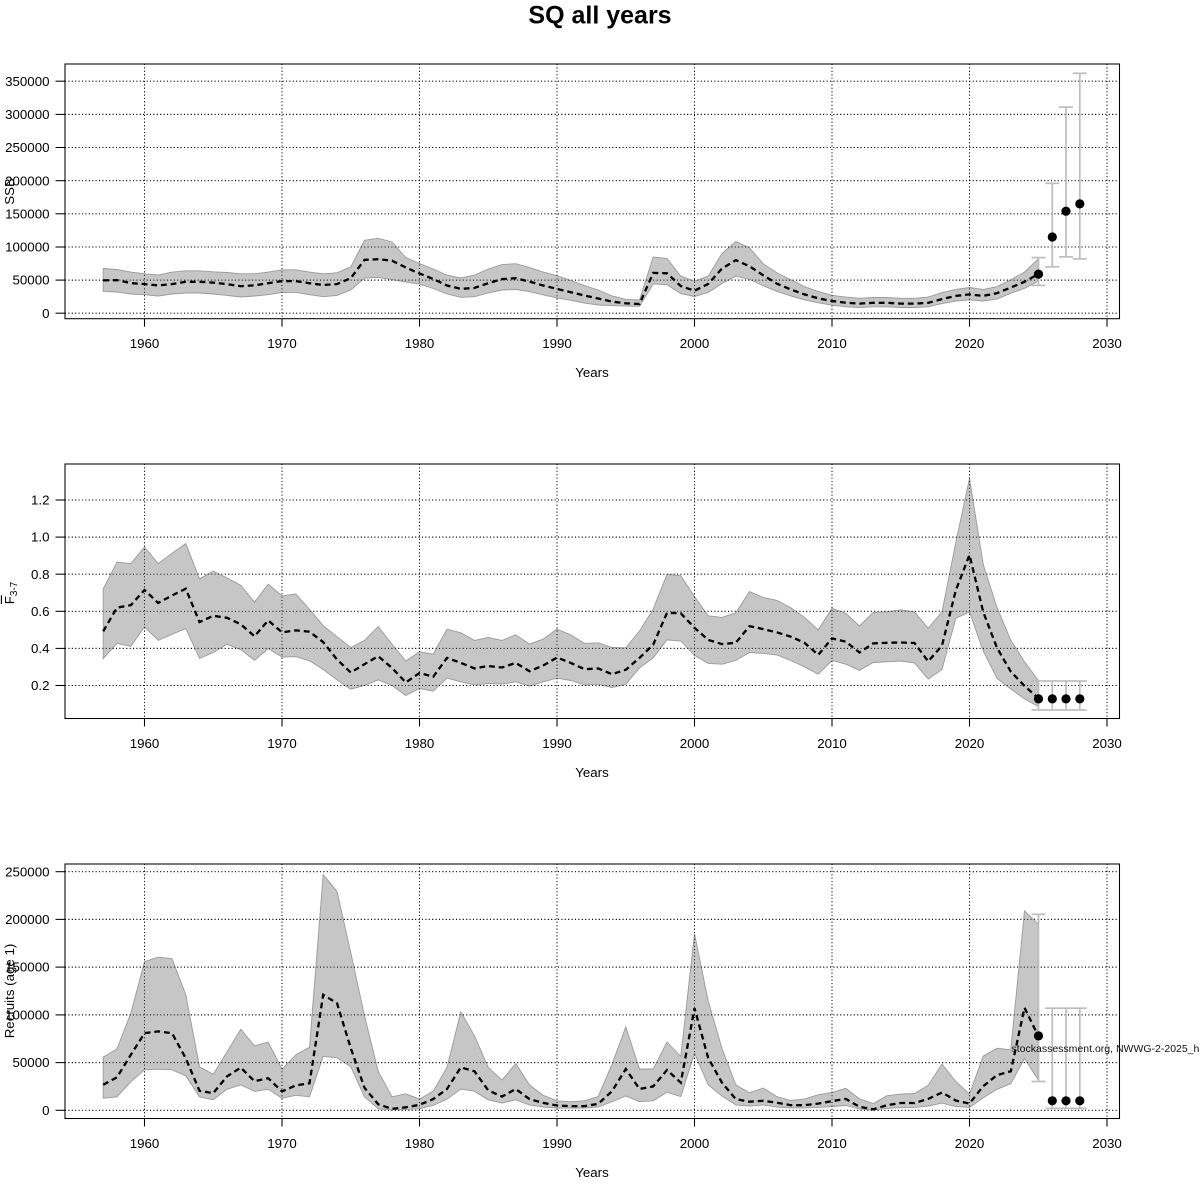 Image resolution: width=1200 pixels, height=1200 pixels. I want to click on svg-text:stockassessment.org, NWWG-2-20: stockassessment.org, NWWG-2-2025_haddock, so click(1106, 1049).